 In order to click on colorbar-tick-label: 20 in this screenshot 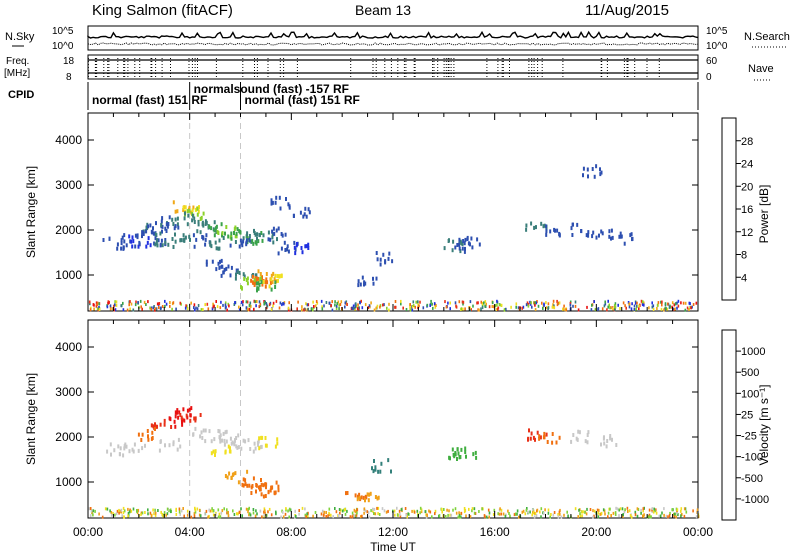, I will do `click(747, 187)`.